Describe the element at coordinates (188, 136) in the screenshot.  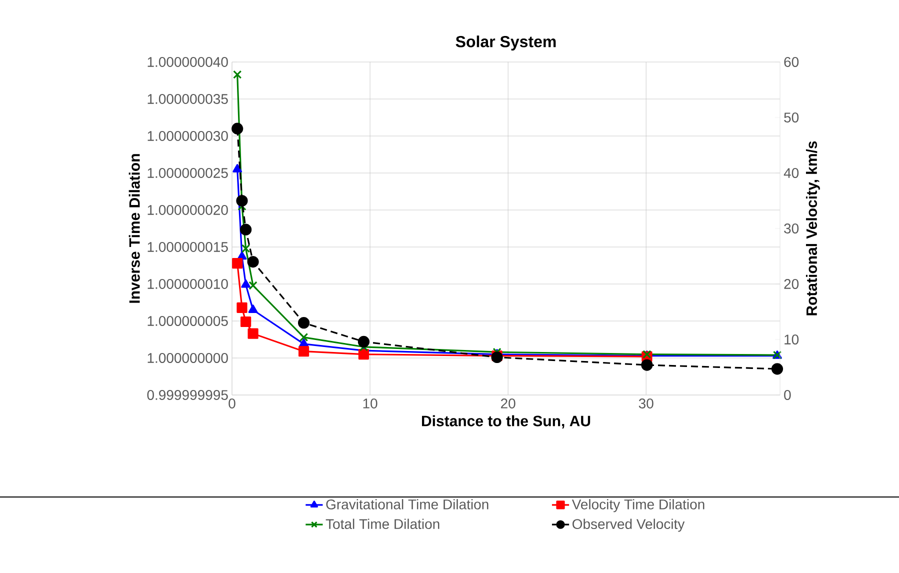
I see `y-tick-label: 1.000000030` at that location.